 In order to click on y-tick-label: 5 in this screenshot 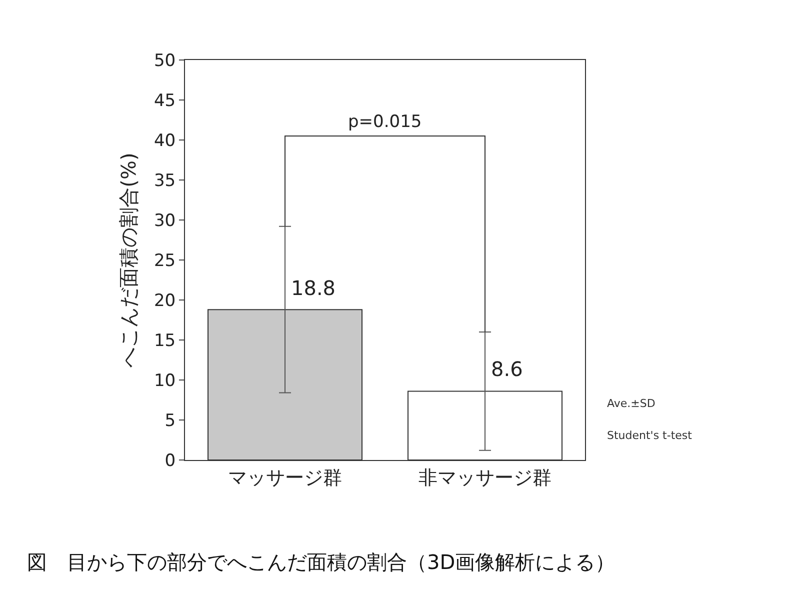, I will do `click(170, 420)`.